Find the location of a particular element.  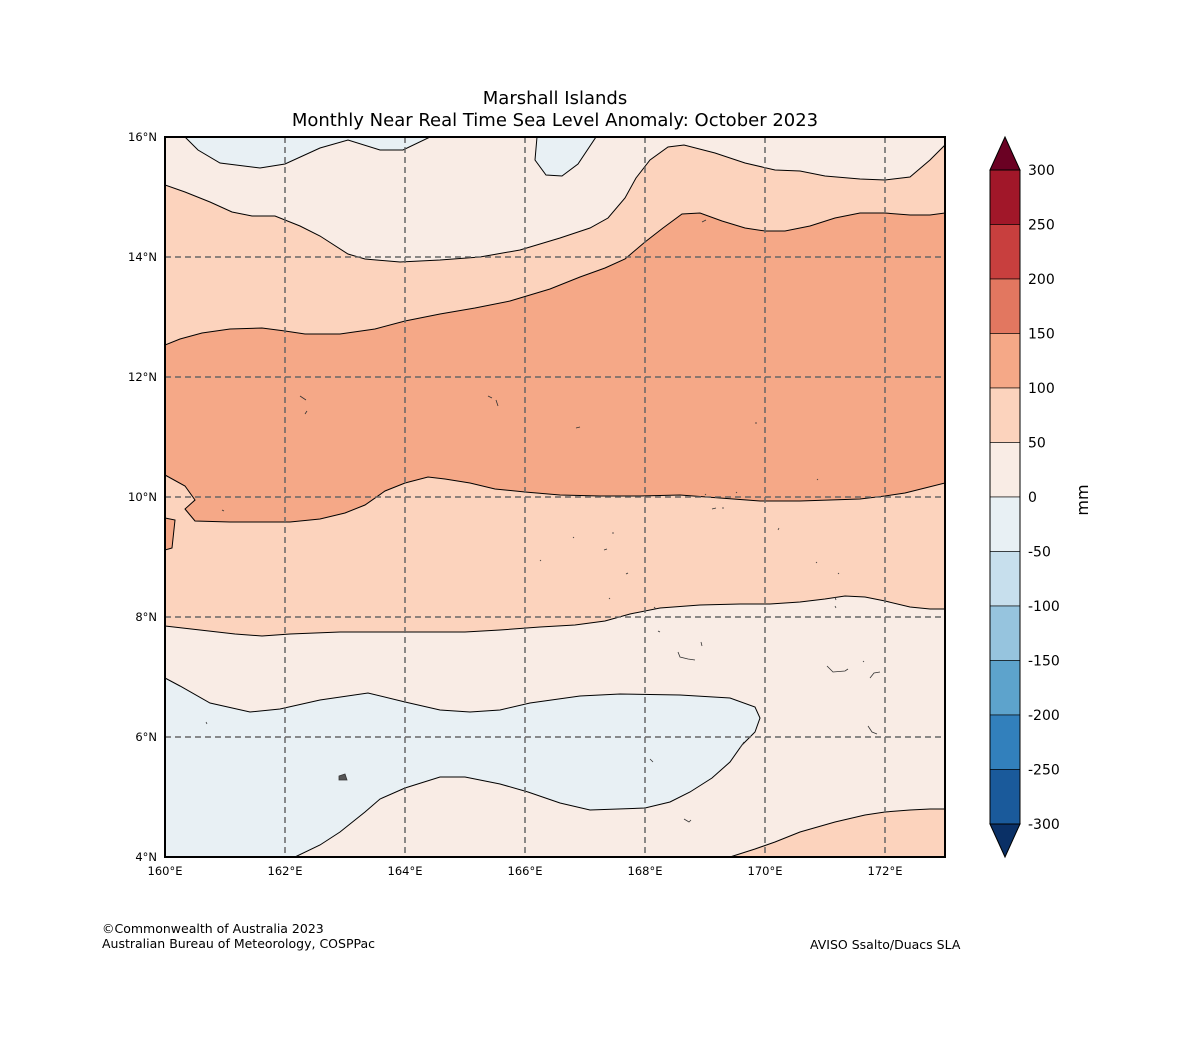

data-source-text: AVISO Ssalto/Duacs SLA is located at coordinates (885, 944).